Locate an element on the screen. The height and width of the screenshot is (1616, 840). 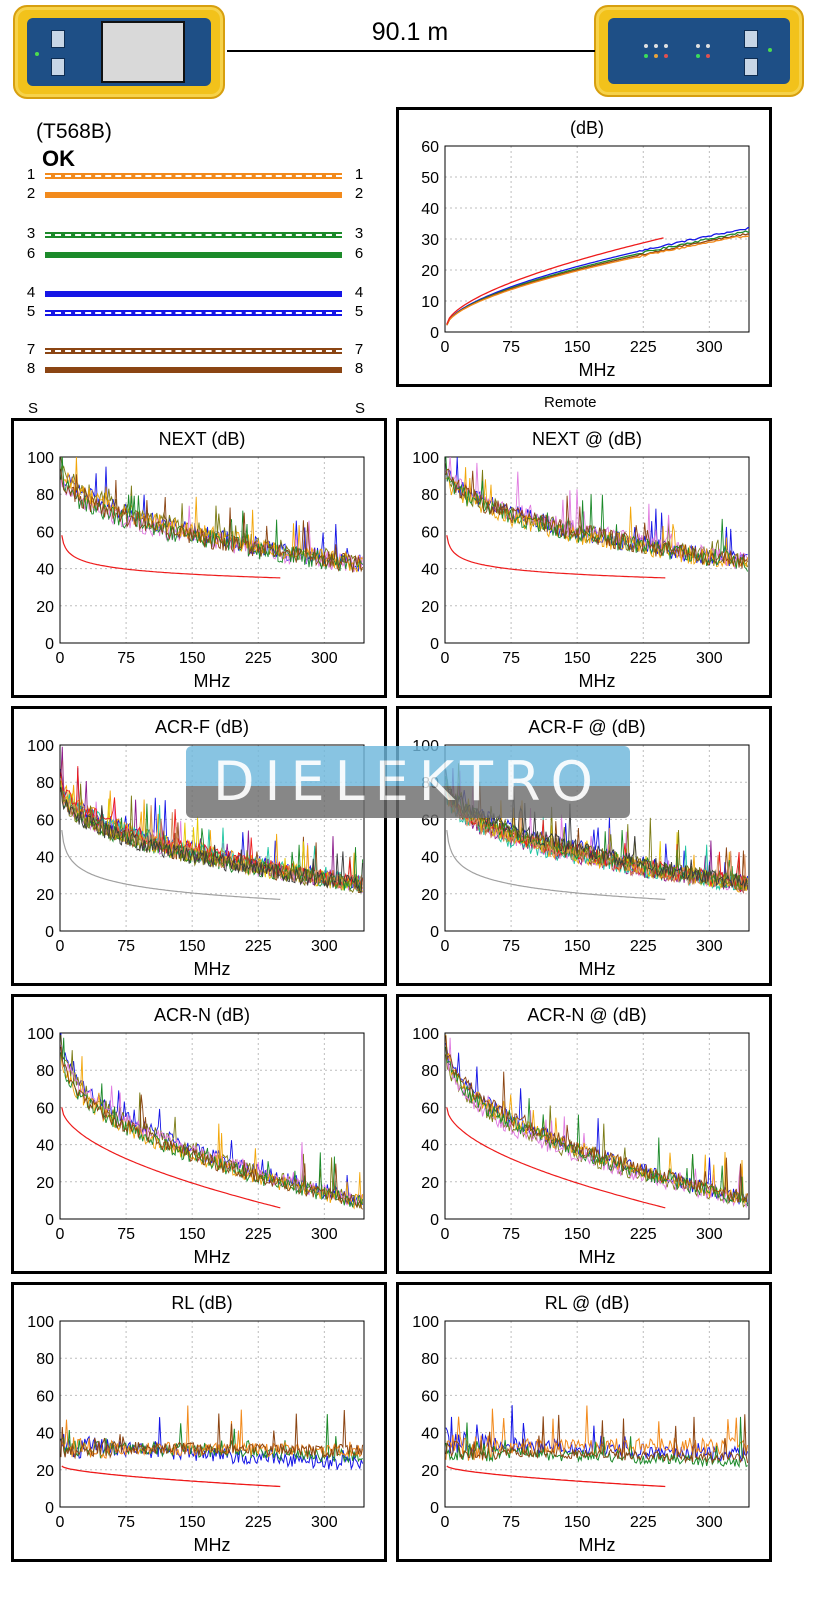
chart-title: RL (dB) is located at coordinates (201, 1303).